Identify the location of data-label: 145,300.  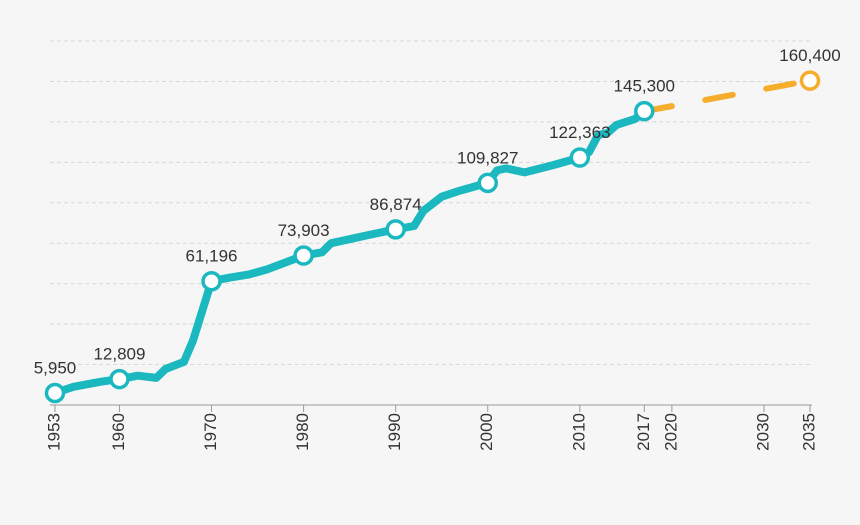
(644, 86).